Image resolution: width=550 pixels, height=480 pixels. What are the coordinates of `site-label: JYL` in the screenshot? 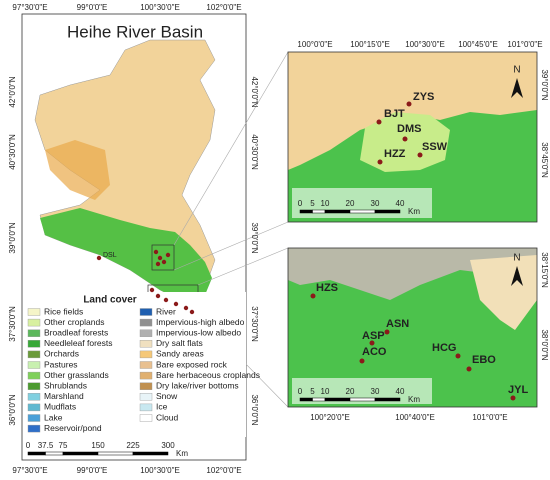 It's located at (518, 390).